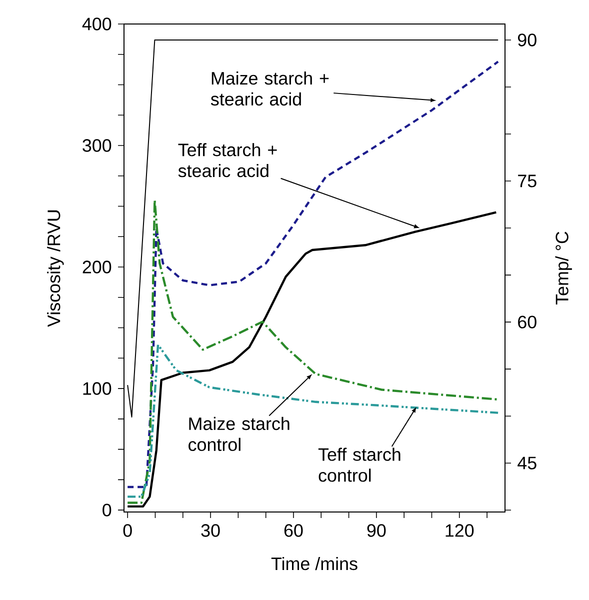 This screenshot has width=589, height=600. Describe the element at coordinates (97, 267) in the screenshot. I see `y-tick-label: 200` at that location.